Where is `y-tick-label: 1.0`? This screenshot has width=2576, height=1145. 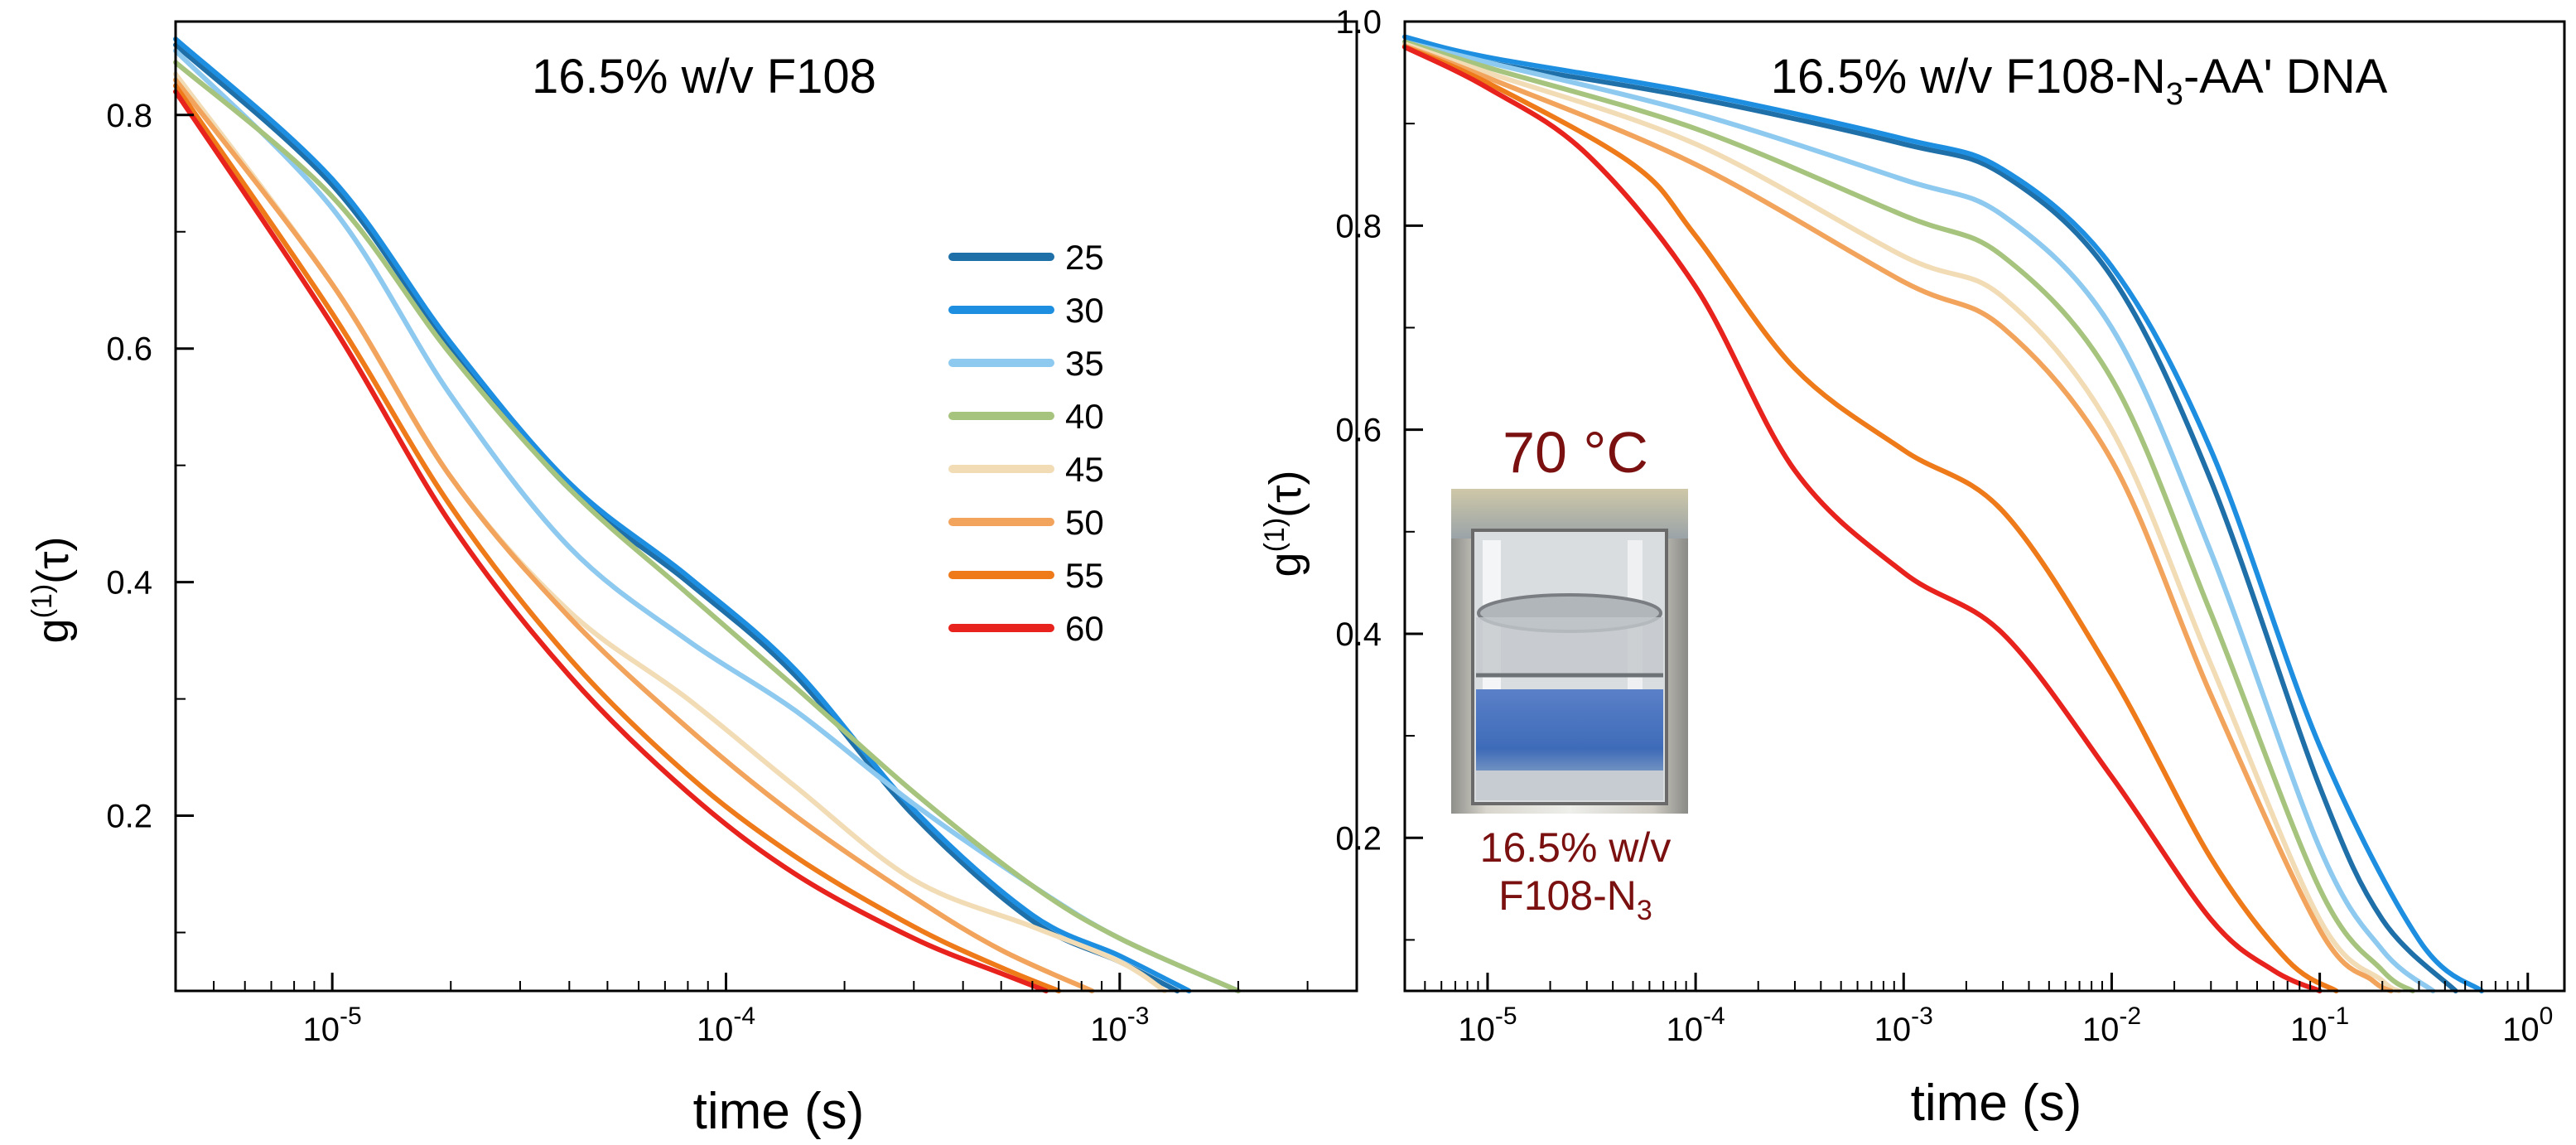 y-tick-label: 1.0 is located at coordinates (1359, 22).